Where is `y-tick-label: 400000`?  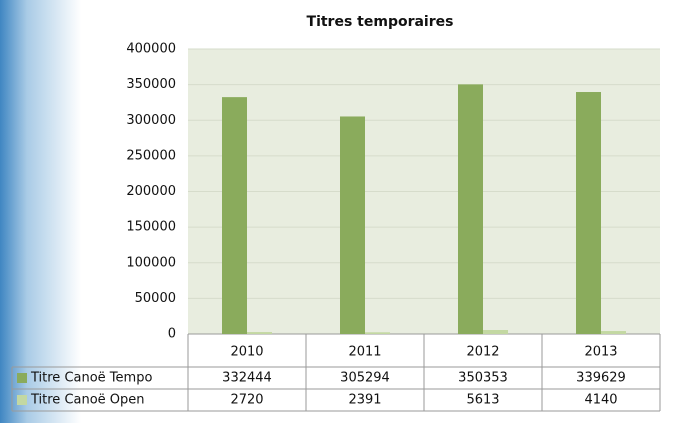
y-tick-label: 400000 is located at coordinates (151, 49).